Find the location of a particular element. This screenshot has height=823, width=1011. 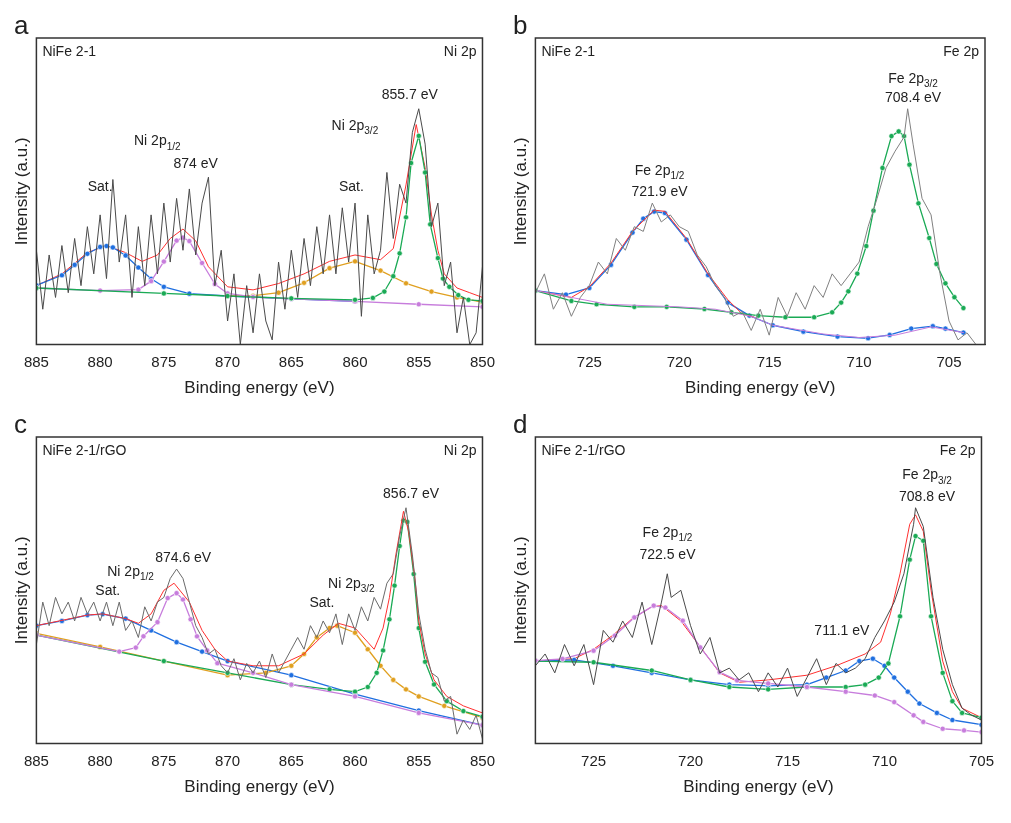

annotation: 722.5 eV is located at coordinates (668, 554).